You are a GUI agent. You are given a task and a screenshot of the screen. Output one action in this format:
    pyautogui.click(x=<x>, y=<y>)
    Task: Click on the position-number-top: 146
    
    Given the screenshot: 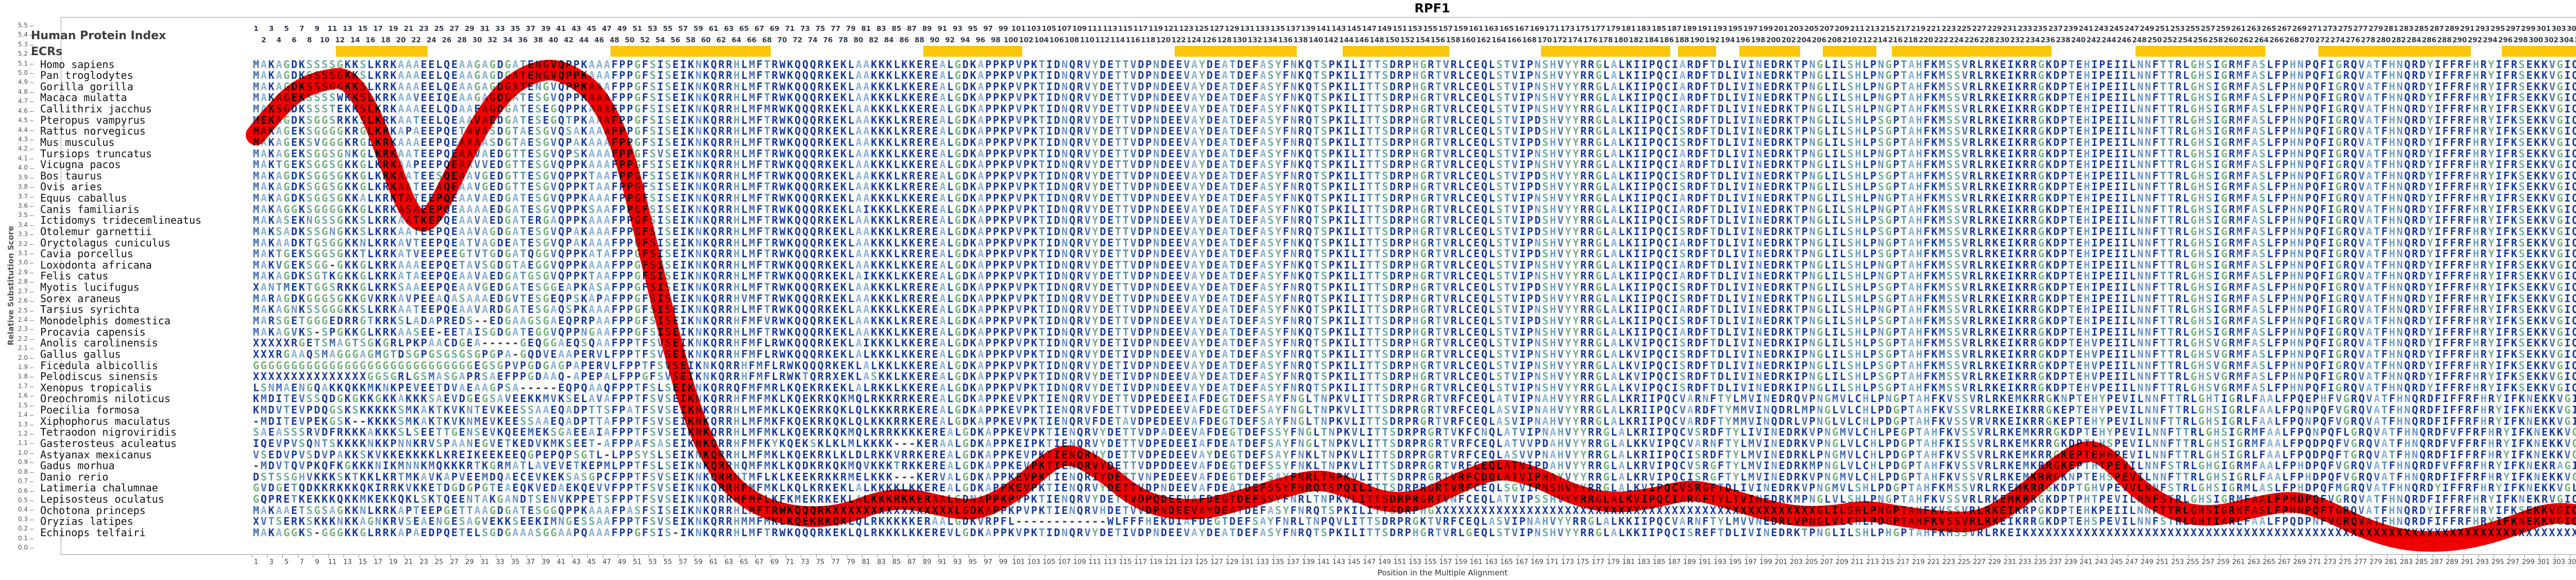 What is the action you would take?
    pyautogui.click(x=1361, y=40)
    